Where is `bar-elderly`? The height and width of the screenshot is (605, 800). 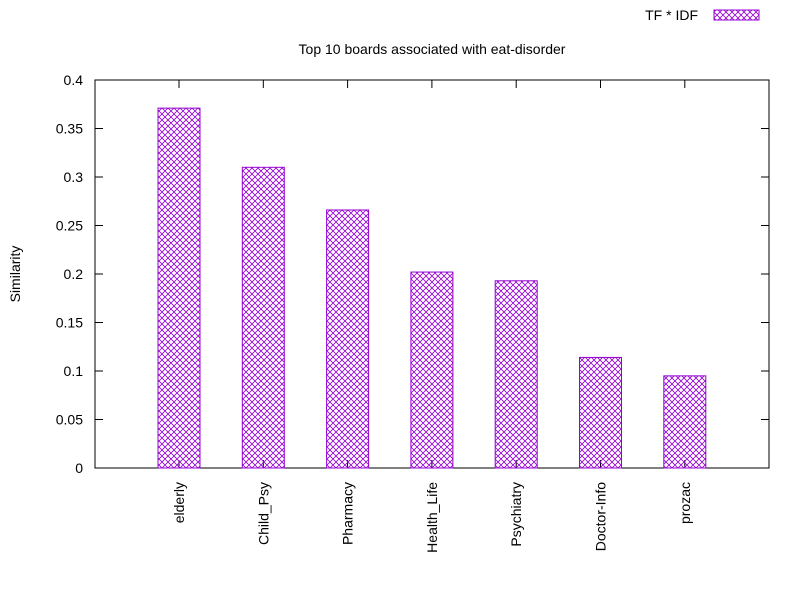
bar-elderly is located at coordinates (179, 288).